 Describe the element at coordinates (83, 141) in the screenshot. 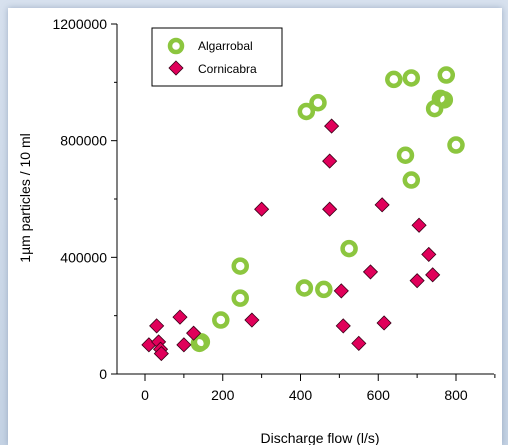

I see `y-tick-label: 800000` at that location.